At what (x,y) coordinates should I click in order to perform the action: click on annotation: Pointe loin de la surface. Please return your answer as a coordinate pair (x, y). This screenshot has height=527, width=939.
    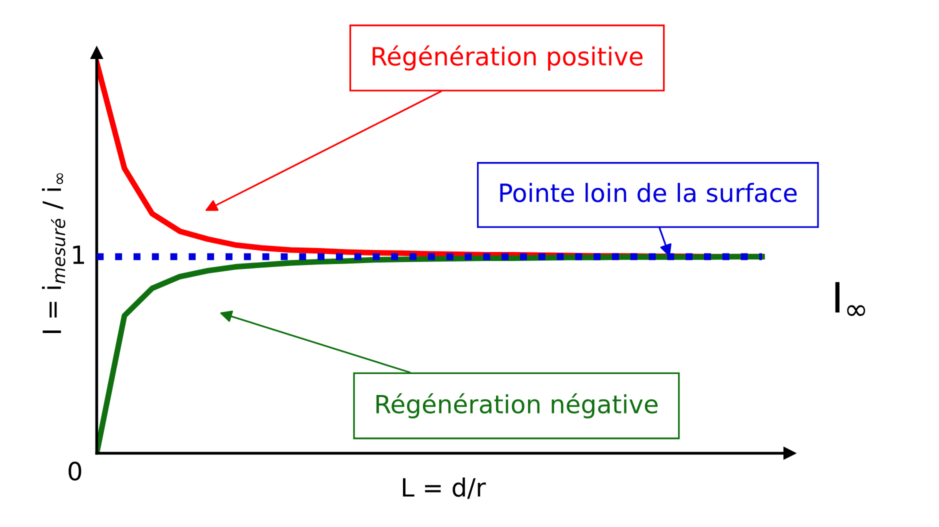
    Looking at the image, I should click on (648, 192).